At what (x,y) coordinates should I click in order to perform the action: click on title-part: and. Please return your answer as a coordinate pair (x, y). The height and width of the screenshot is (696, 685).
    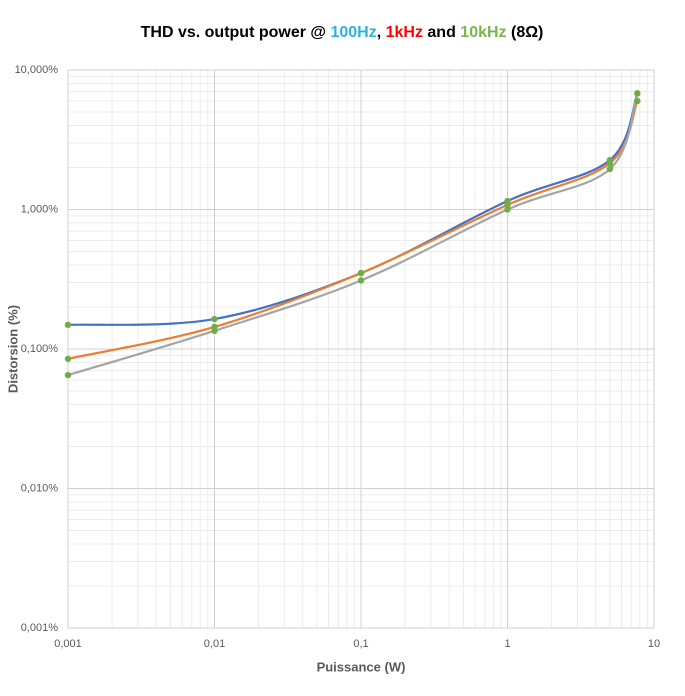
    Looking at the image, I should click on (441, 32).